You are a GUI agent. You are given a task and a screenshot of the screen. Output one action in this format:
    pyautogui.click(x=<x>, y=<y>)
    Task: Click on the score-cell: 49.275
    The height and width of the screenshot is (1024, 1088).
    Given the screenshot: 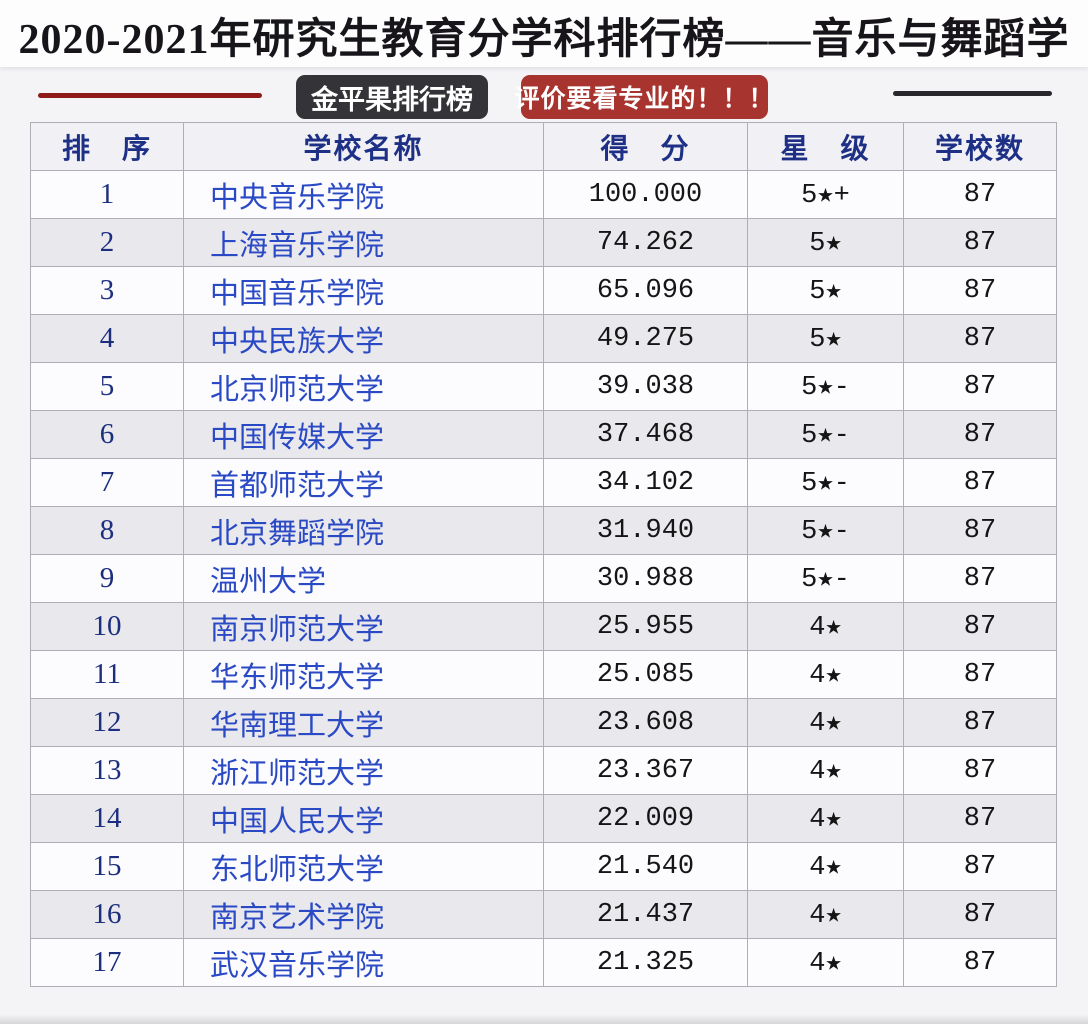 What is the action you would take?
    pyautogui.click(x=645, y=338)
    